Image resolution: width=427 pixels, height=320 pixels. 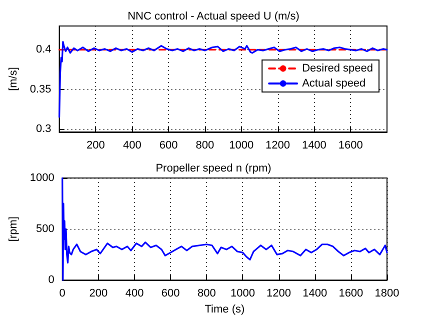 I want to click on y-tick-label: 0.35, so click(x=41, y=89).